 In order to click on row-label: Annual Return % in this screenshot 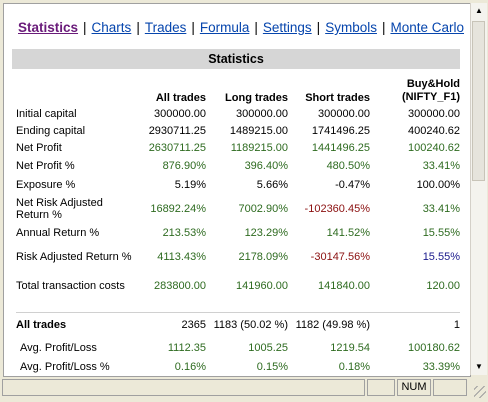, I will do `click(58, 233)`.